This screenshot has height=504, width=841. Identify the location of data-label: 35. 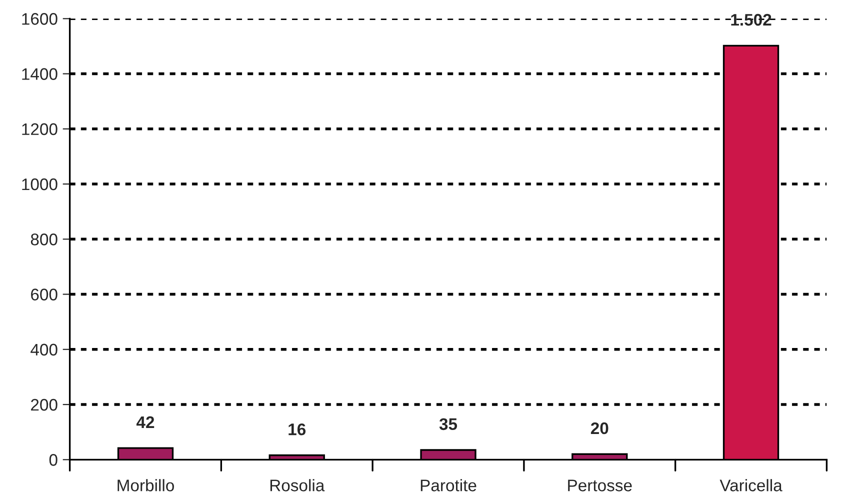
(448, 424).